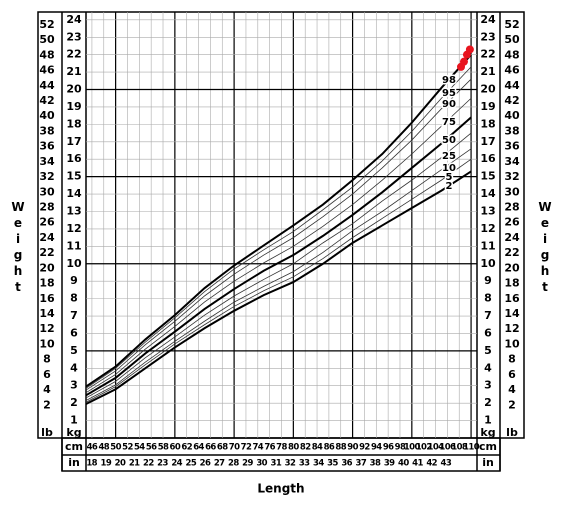 The image size is (563, 508). What do you see at coordinates (47, 161) in the screenshot?
I see `y2-tick-label: 34` at bounding box center [47, 161].